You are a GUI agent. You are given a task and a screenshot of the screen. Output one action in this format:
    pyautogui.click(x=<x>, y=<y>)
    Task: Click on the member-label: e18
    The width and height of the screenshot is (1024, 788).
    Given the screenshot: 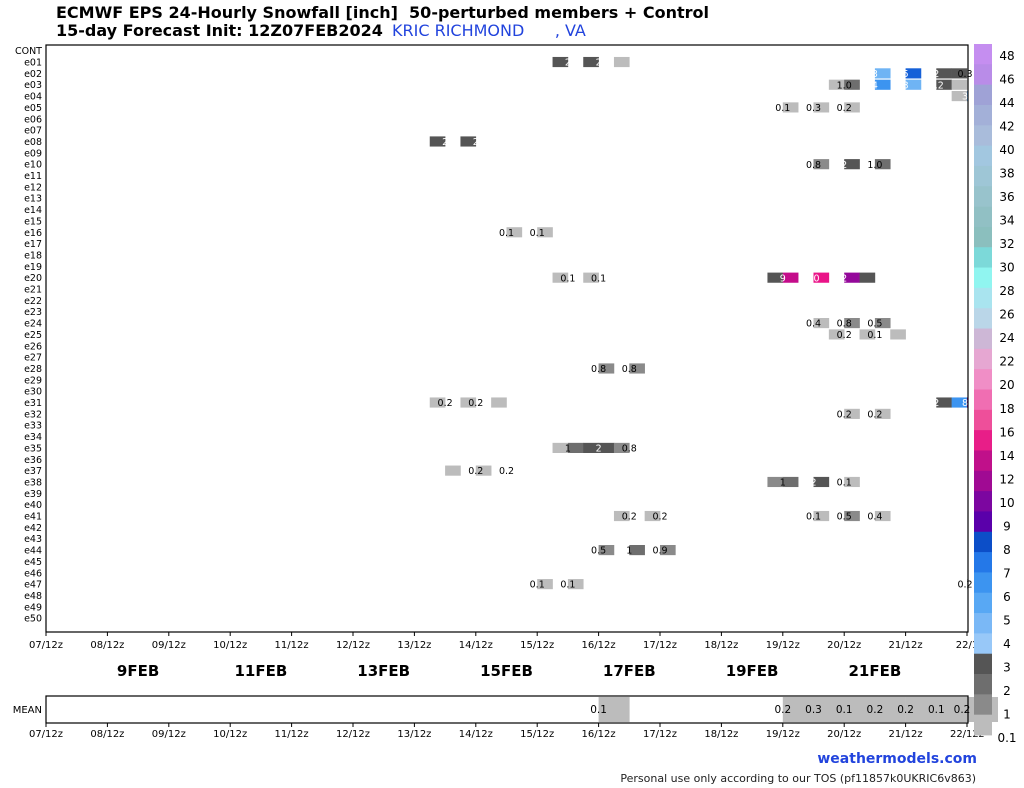 What is the action you would take?
    pyautogui.click(x=33, y=255)
    